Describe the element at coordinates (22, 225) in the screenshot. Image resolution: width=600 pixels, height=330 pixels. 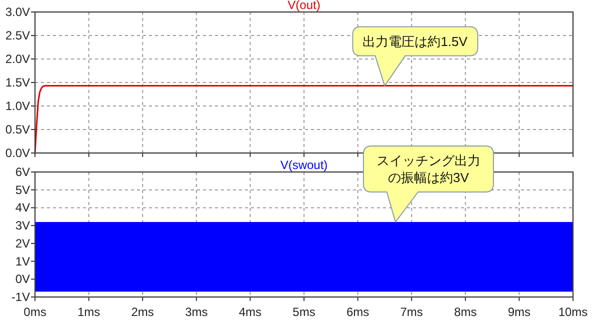
I see `y-tick-label: 3V` at that location.